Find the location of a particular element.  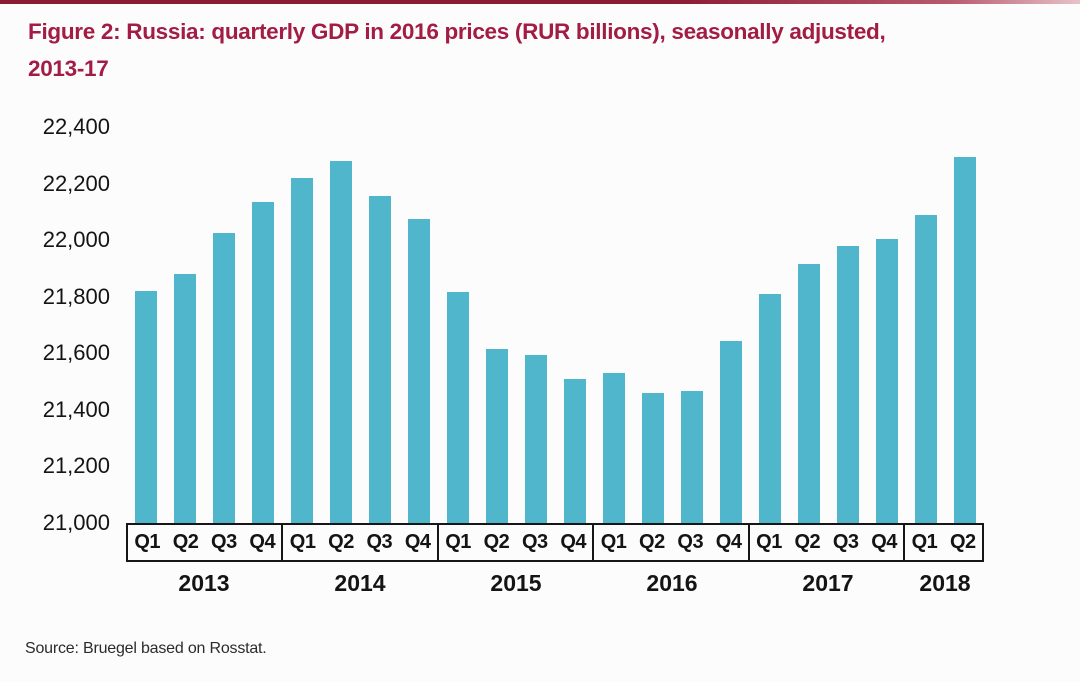

quarter-group-2015: Q1 Q2 Q3 Q4 is located at coordinates (514, 542).